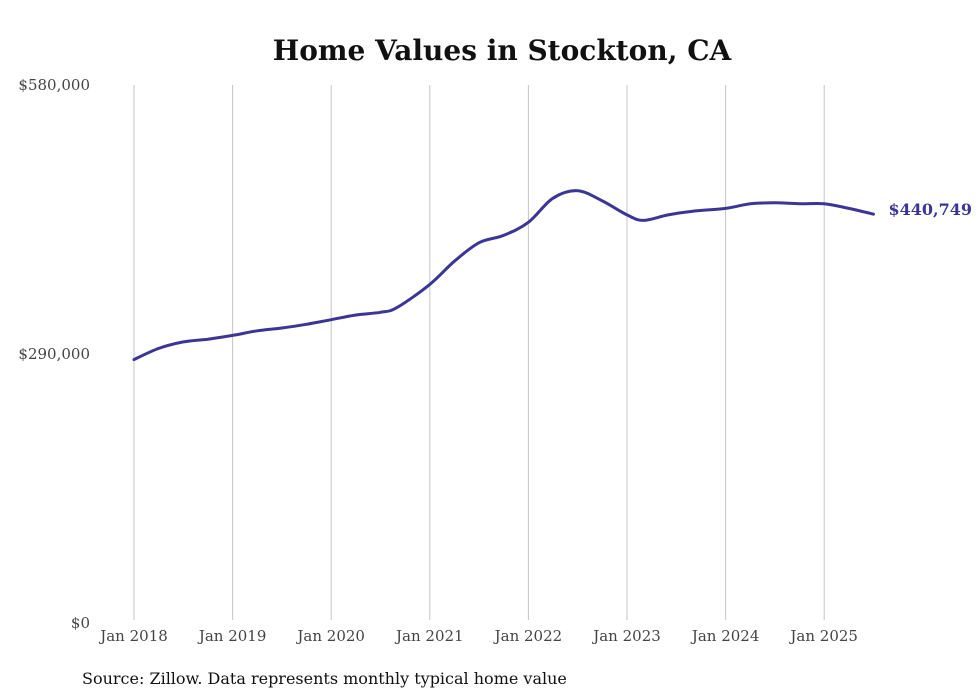 Image resolution: width=980 pixels, height=699 pixels. Describe the element at coordinates (330, 636) in the screenshot. I see `x-tick-label: Jan 2020` at that location.